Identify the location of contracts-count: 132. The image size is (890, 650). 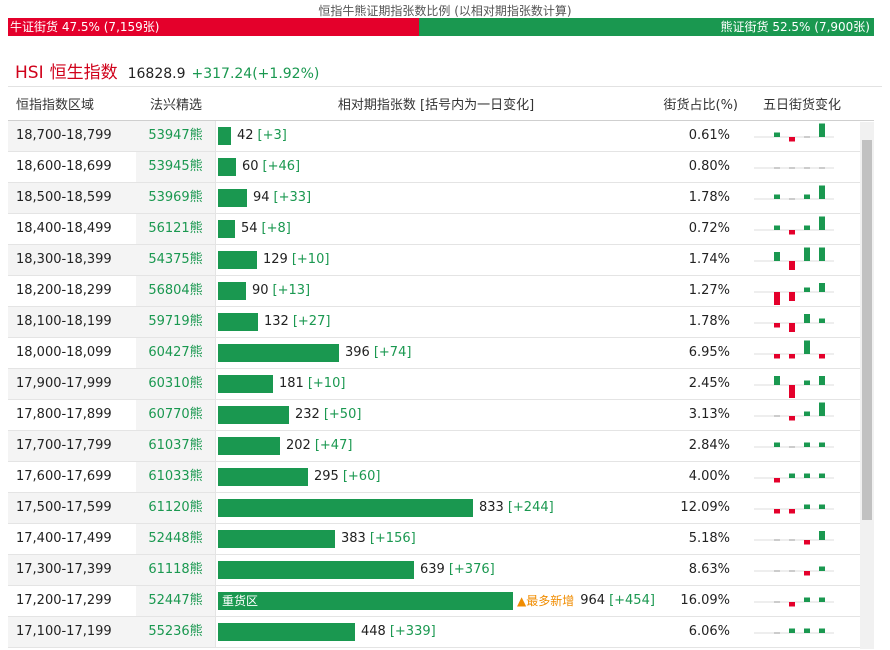
(276, 321).